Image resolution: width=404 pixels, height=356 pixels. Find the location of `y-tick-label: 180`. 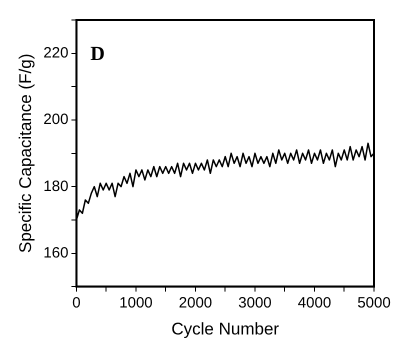

y-tick-label: 180 is located at coordinates (55, 186).